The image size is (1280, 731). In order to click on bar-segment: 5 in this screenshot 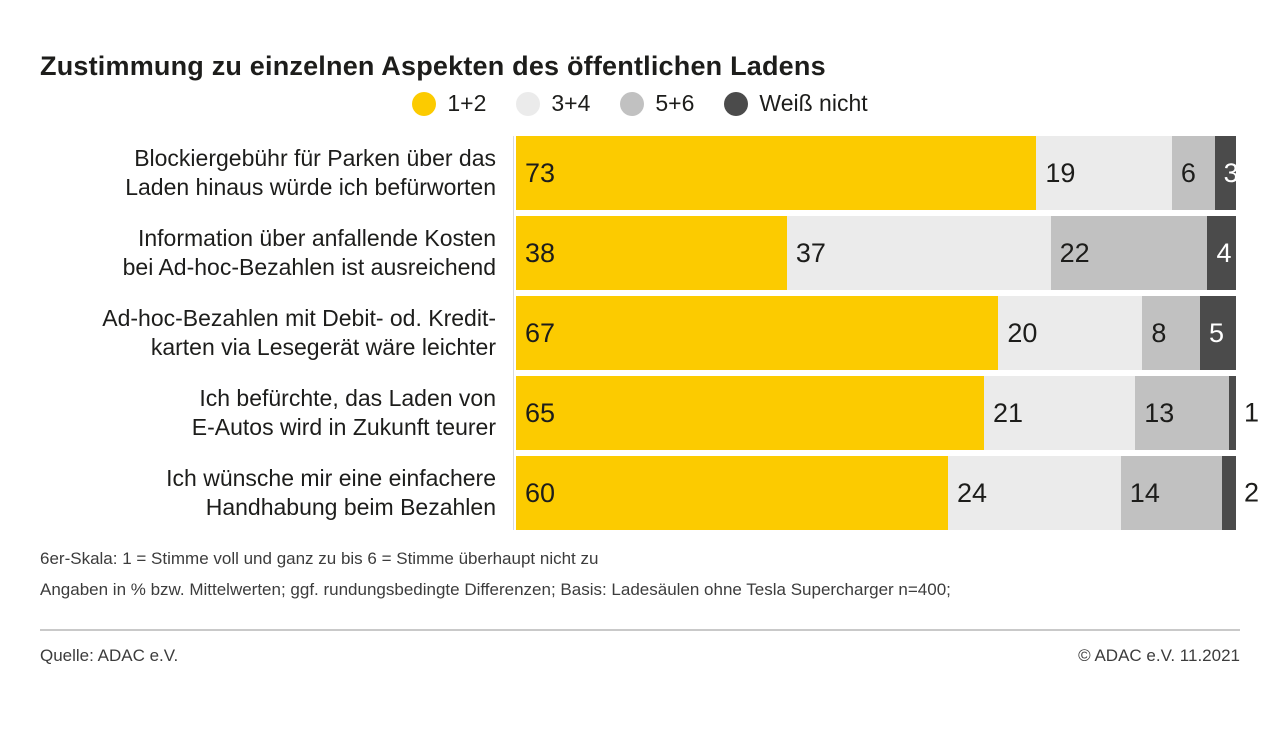, I will do `click(1217, 333)`.